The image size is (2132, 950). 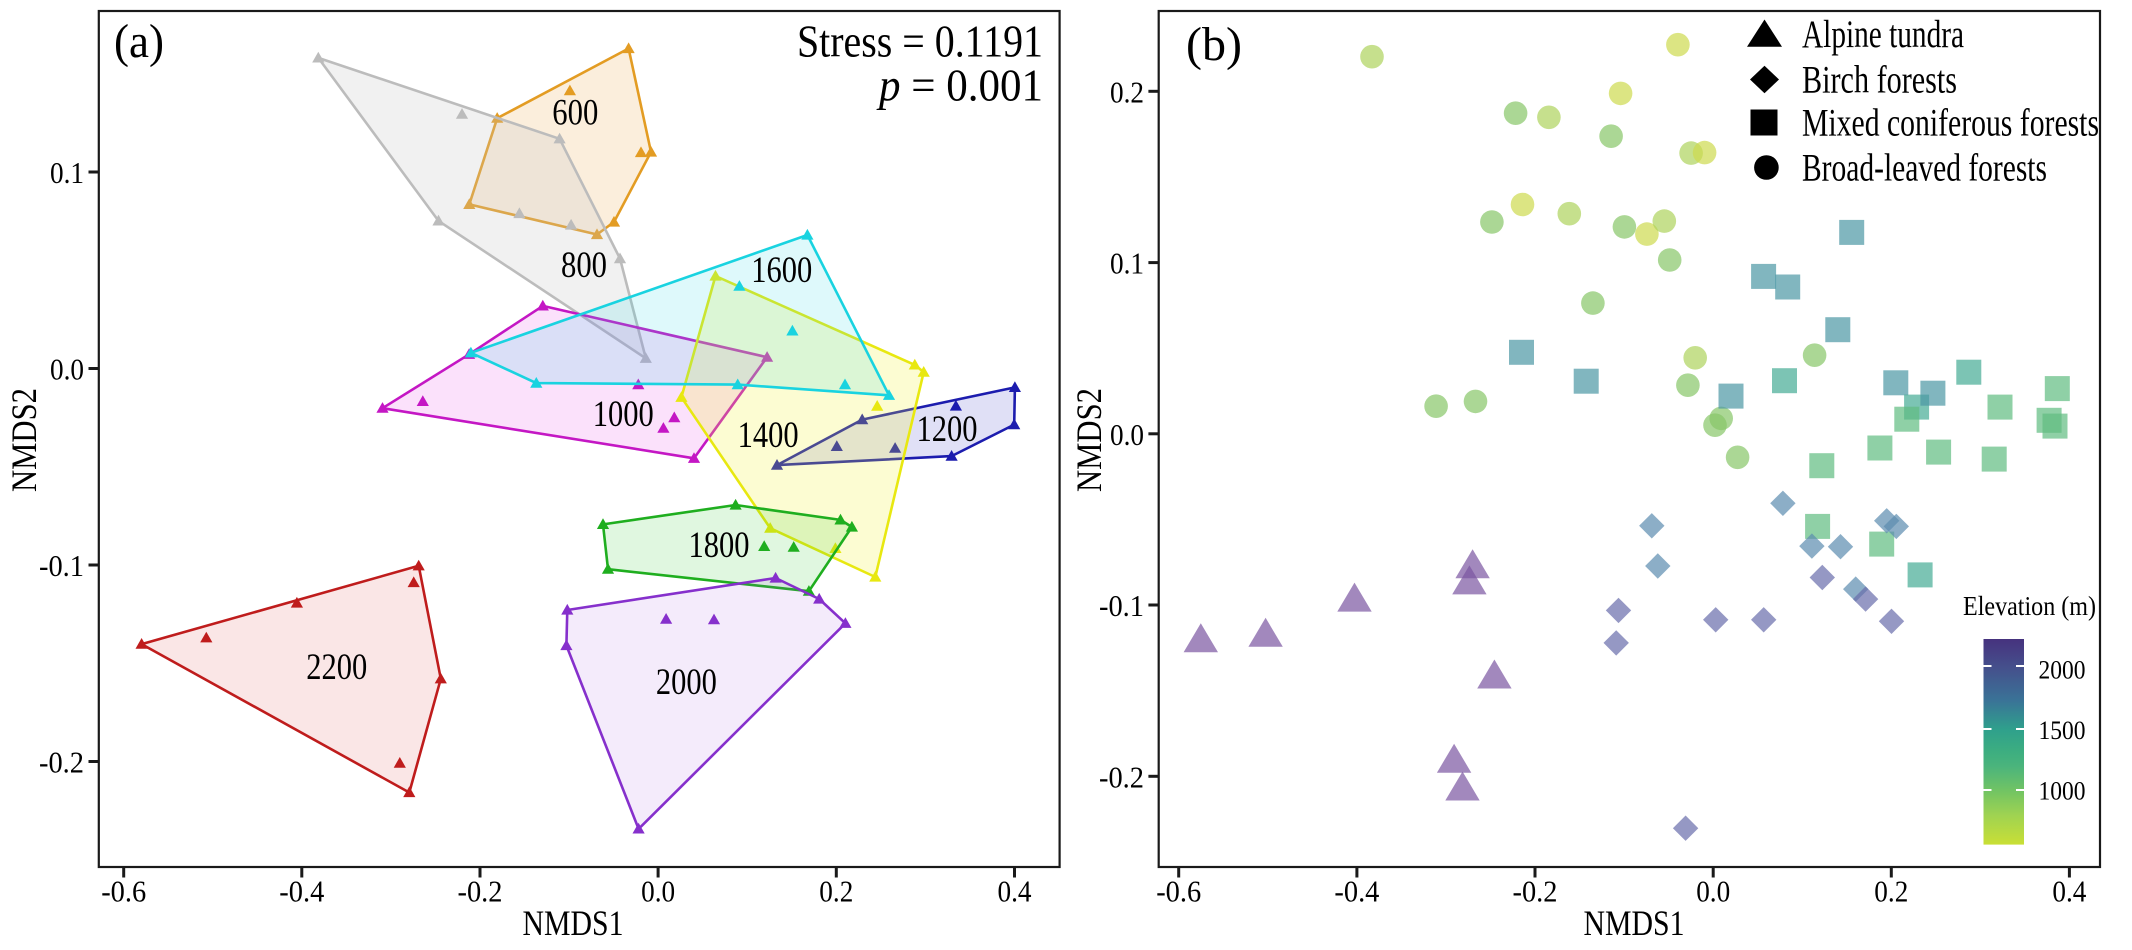 What do you see at coordinates (768, 435) in the screenshot?
I see `svg-text: 1400` at bounding box center [768, 435].